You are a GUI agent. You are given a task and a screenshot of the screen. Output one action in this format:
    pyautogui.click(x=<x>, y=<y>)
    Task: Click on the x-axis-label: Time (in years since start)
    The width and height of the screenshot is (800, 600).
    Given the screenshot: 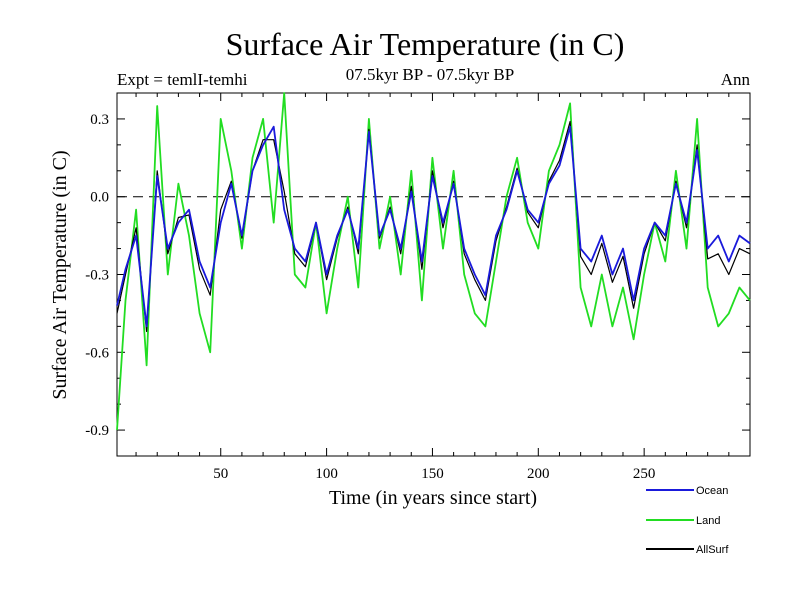 What is the action you would take?
    pyautogui.click(x=433, y=498)
    